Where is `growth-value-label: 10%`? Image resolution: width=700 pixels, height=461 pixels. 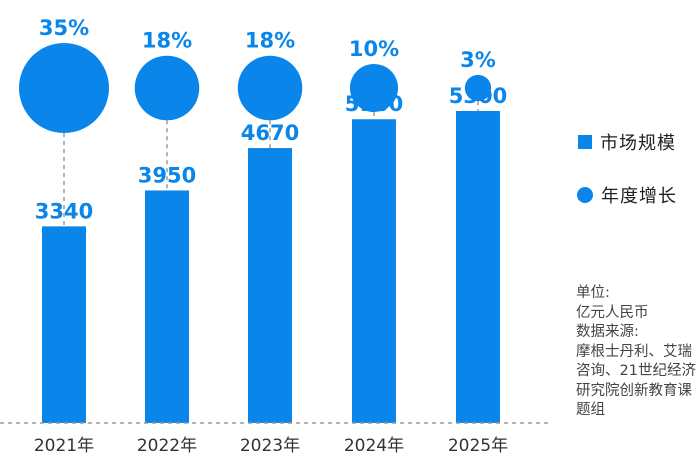
growth-value-label: 10% is located at coordinates (374, 49).